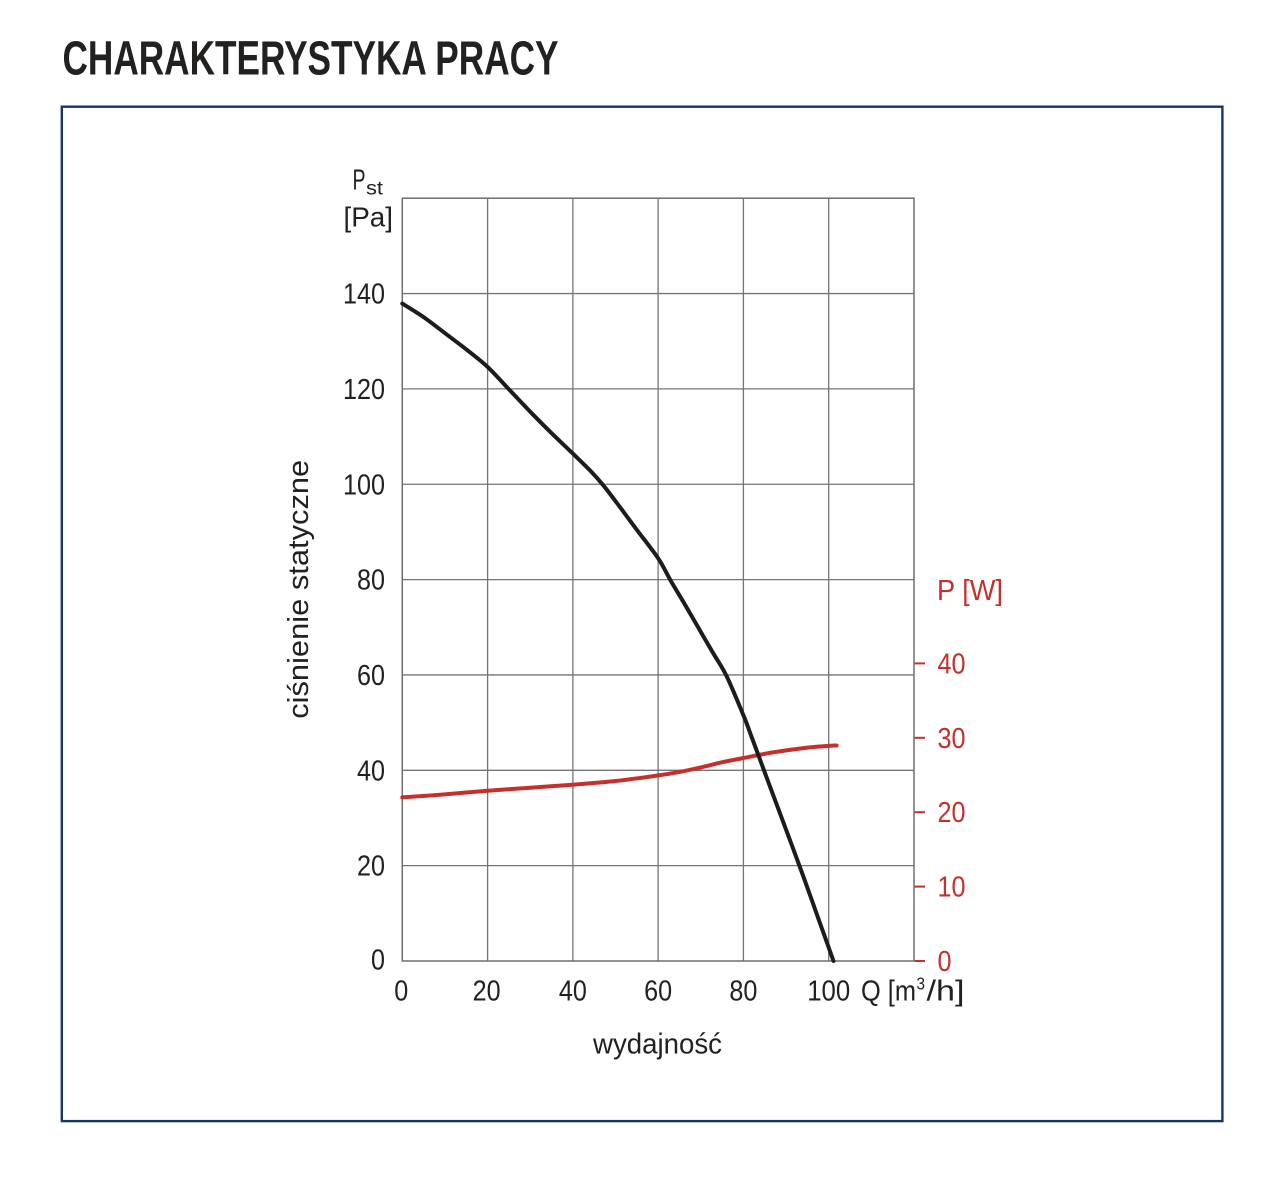  What do you see at coordinates (359, 181) in the screenshot?
I see `svg-text: P` at bounding box center [359, 181].